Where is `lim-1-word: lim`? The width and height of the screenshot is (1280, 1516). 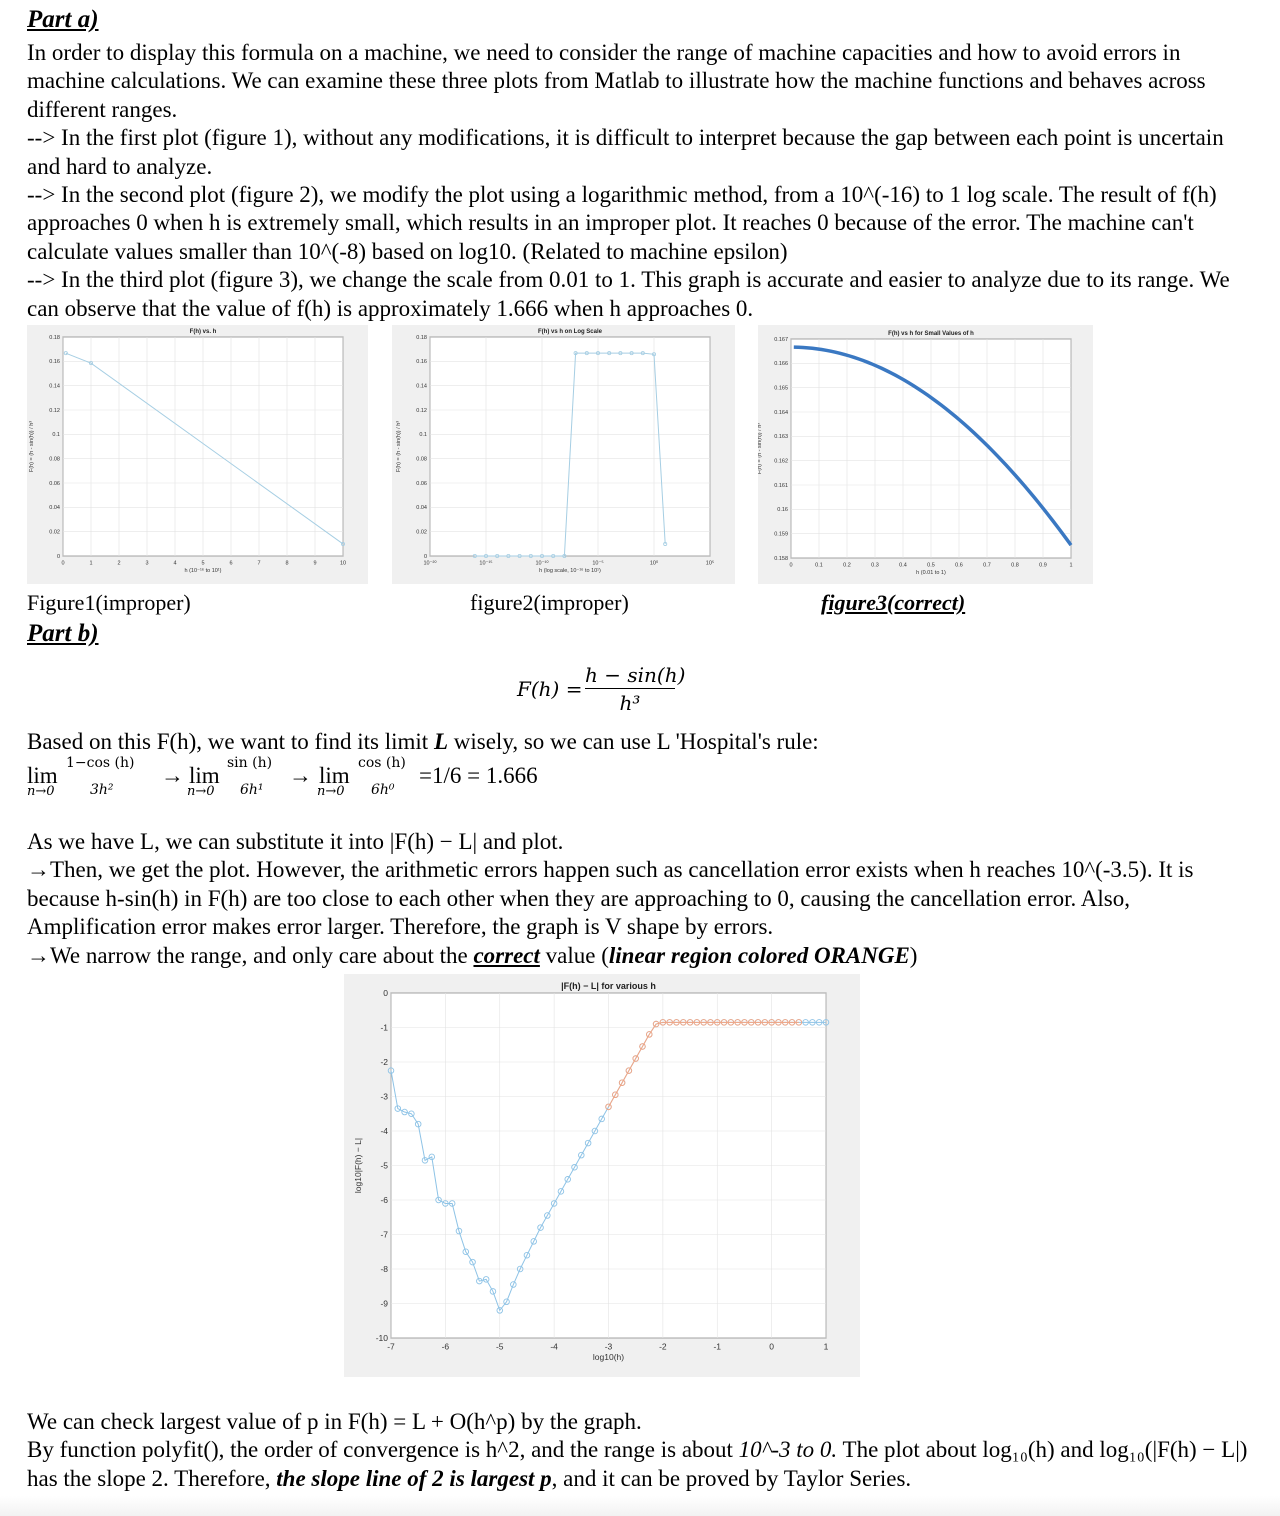 lim-1-word: lim is located at coordinates (42, 775).